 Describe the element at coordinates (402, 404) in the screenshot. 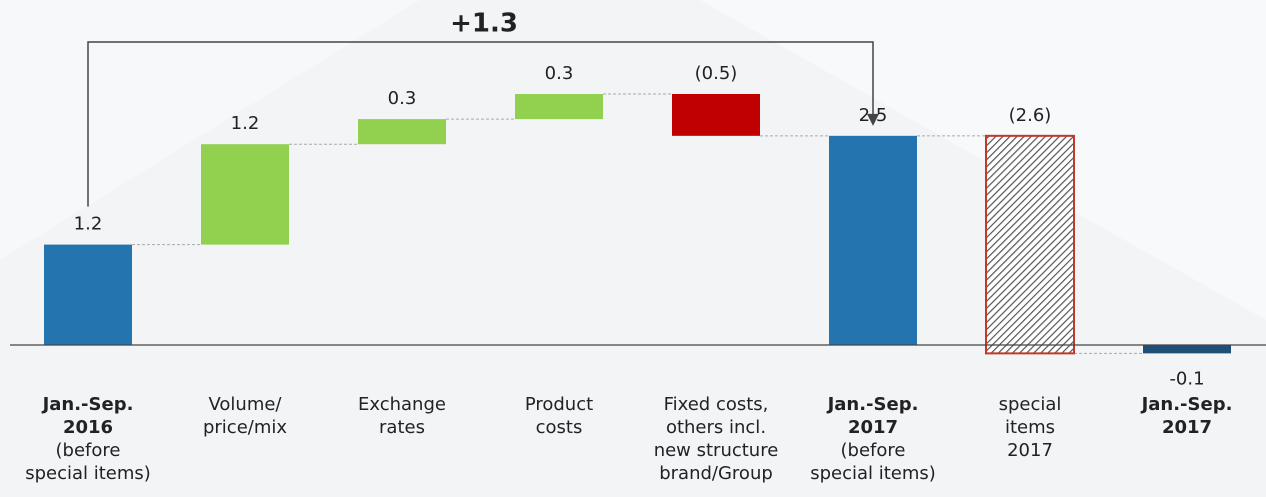

I see `category-label: Exchange` at that location.